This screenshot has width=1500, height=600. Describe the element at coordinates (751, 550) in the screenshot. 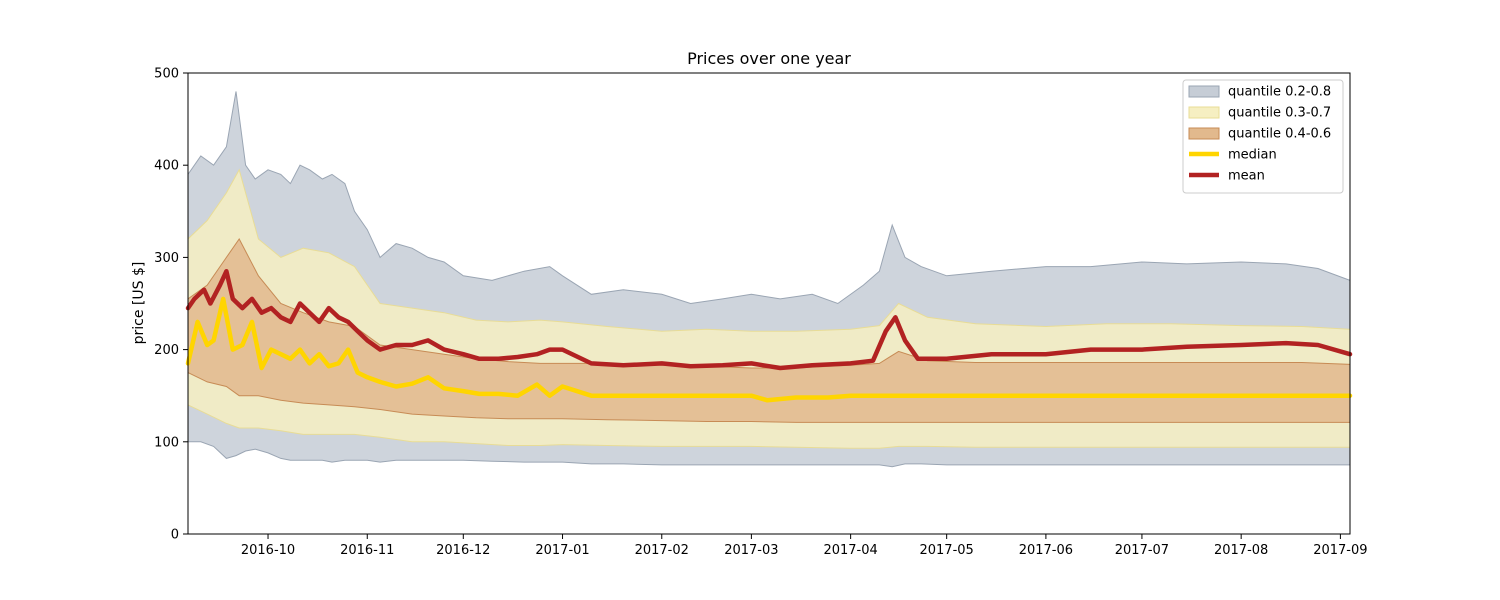

I see `x-tick-label: 2017-03` at that location.